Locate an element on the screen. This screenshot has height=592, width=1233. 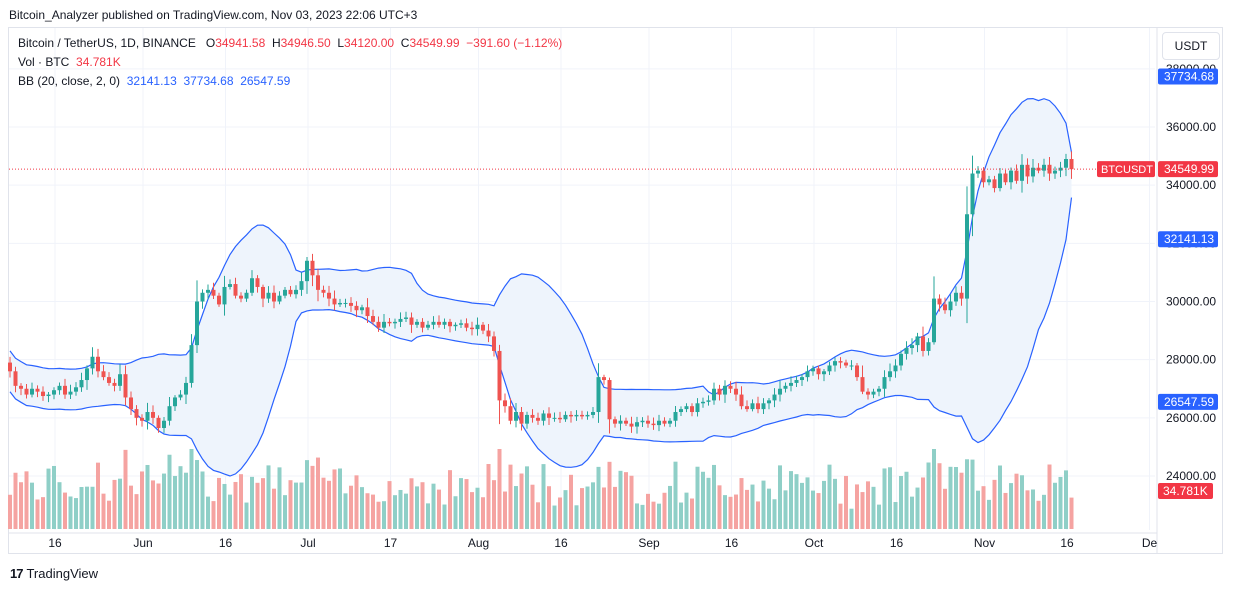
band-axis-label: 26547.59 is located at coordinates (1189, 402).